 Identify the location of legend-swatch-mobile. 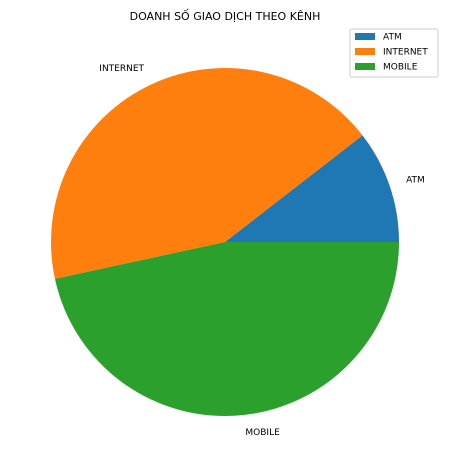
(365, 66).